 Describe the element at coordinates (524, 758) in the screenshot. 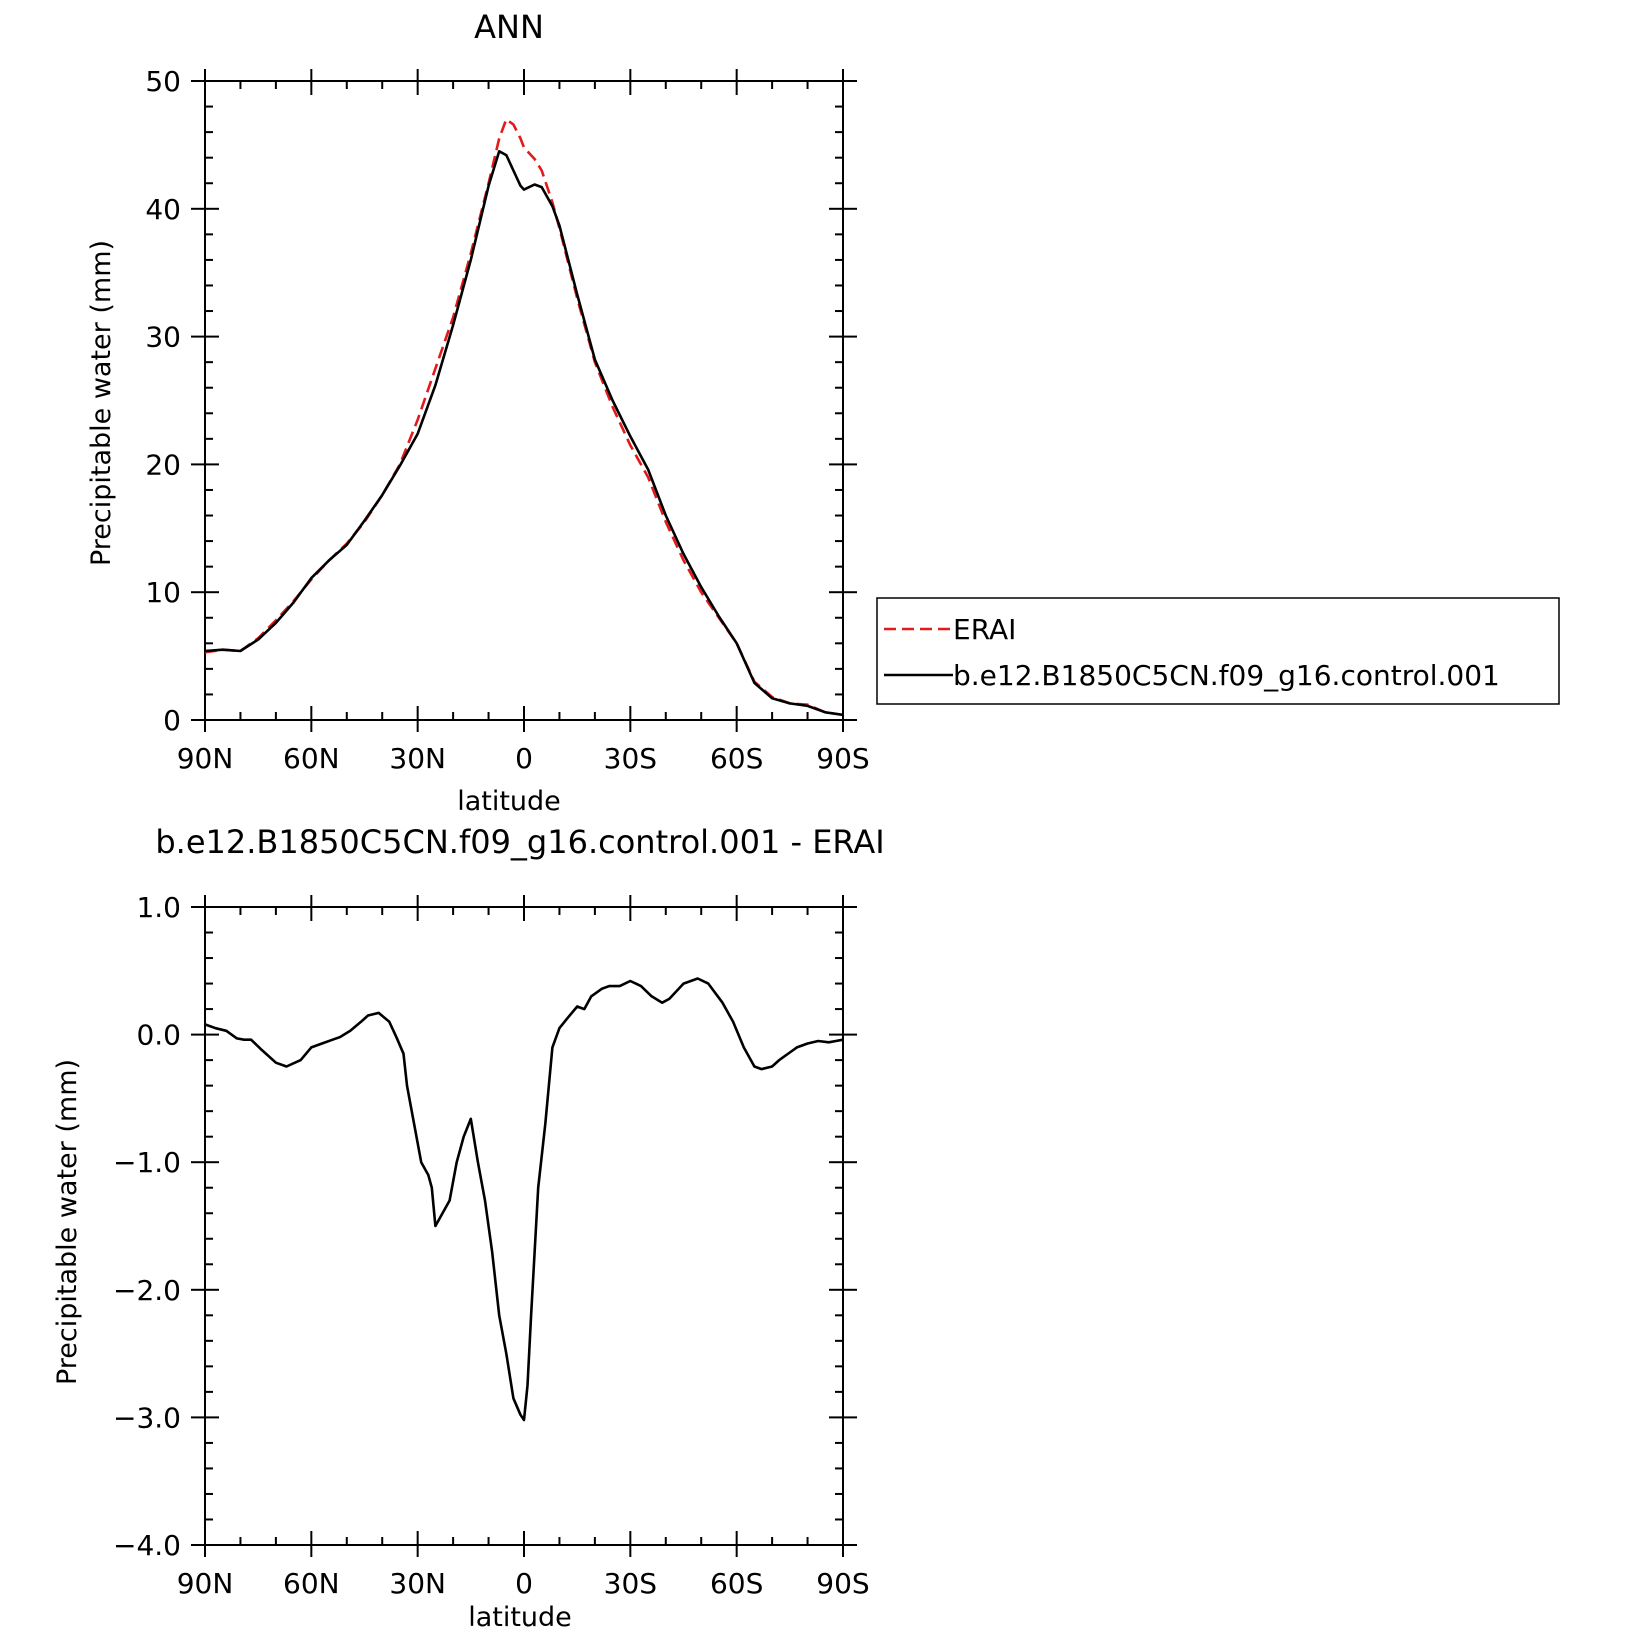

I see `top-x-tick-label: 0` at that location.